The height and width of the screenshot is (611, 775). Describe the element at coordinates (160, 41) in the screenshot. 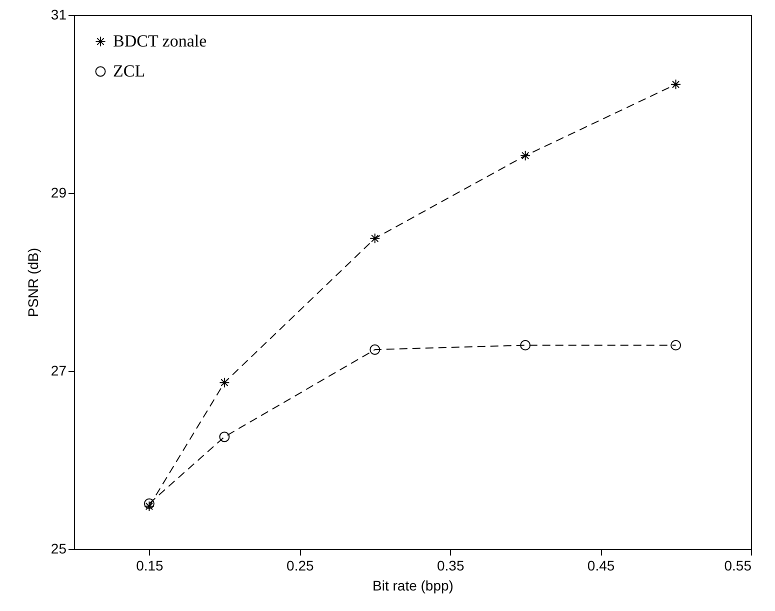

I see `legend-label: BDCT zonale` at that location.